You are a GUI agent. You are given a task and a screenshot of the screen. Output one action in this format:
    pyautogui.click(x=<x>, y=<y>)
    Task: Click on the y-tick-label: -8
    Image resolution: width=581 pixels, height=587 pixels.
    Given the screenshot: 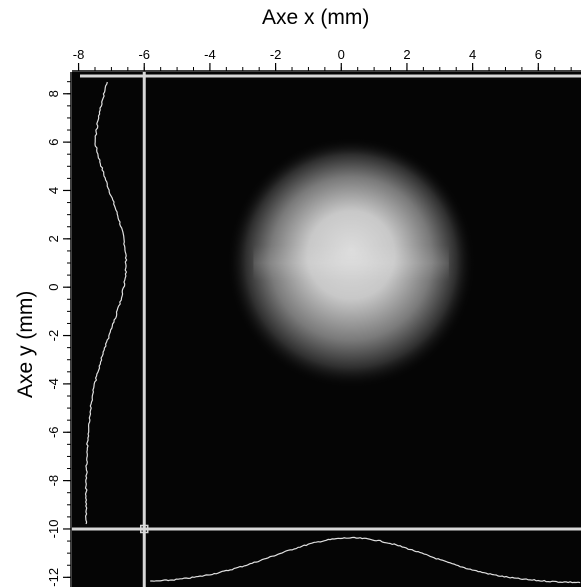 What is the action you would take?
    pyautogui.click(x=53, y=481)
    